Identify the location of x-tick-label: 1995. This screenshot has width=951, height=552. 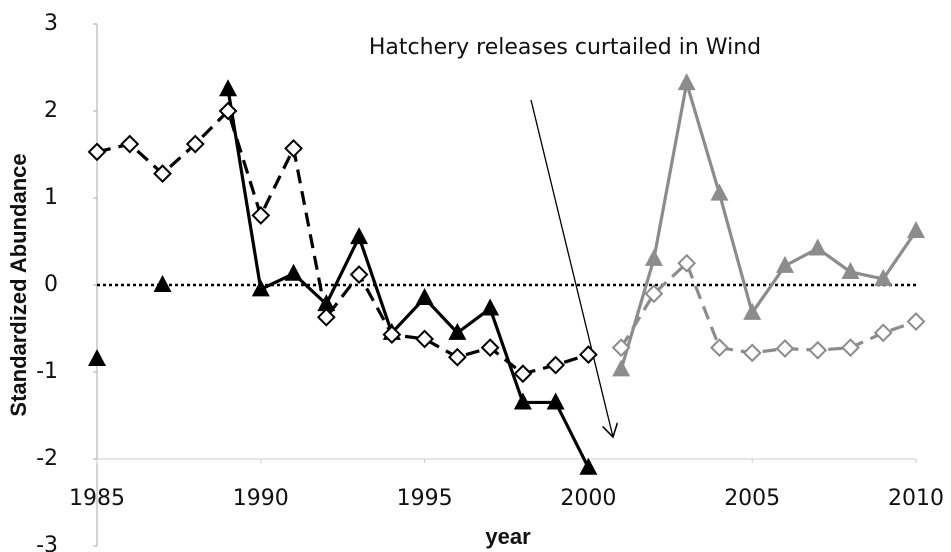
(425, 498).